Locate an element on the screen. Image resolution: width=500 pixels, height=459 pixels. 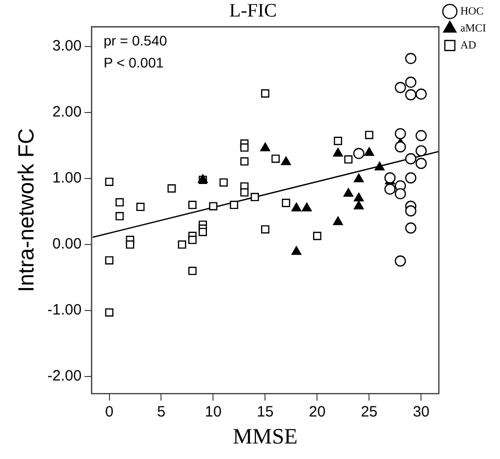
legend-label: aMCI is located at coordinates (473, 28).